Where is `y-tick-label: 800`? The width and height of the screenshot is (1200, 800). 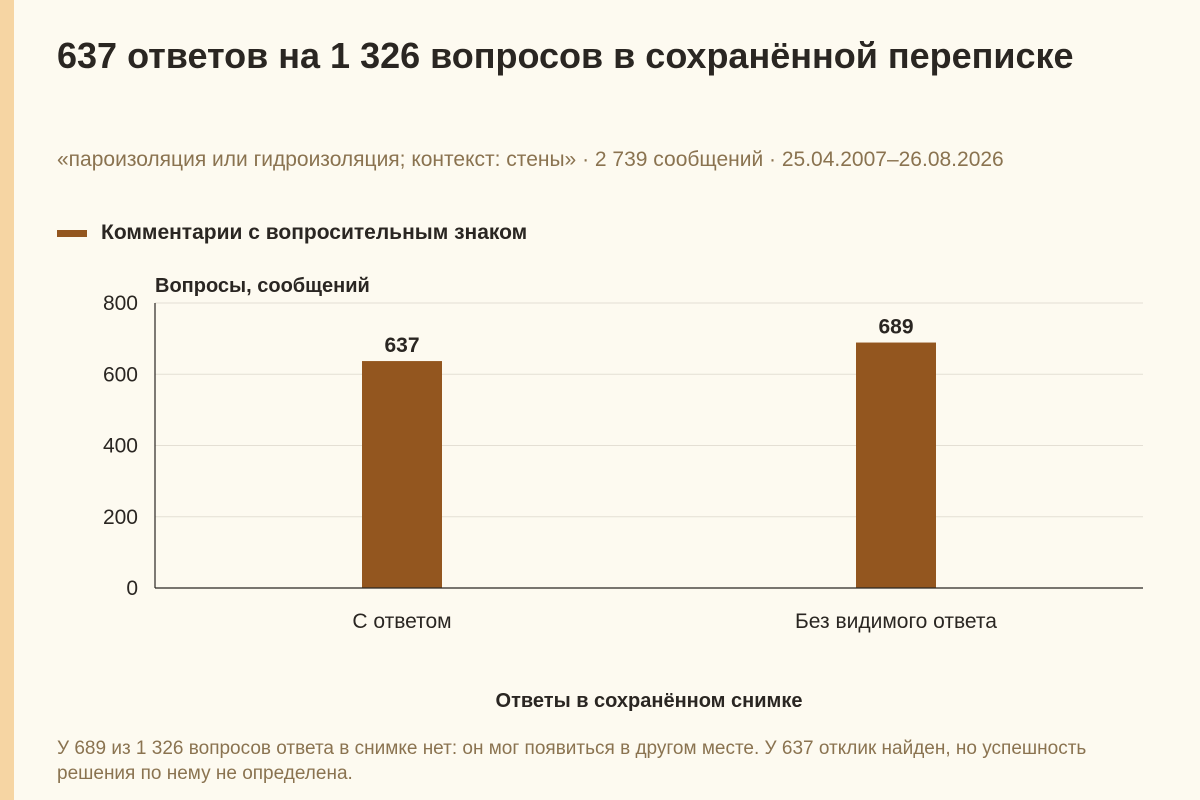 y-tick-label: 800 is located at coordinates (120, 303).